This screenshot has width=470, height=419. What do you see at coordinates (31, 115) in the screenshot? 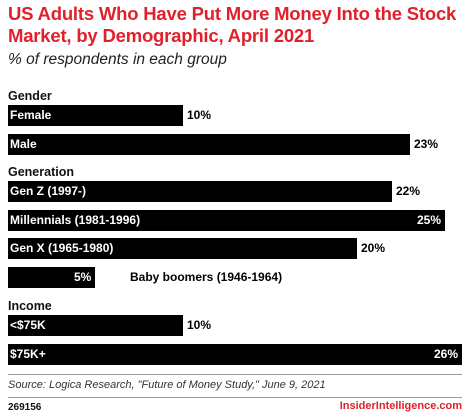
I see `bar-category-label: Female` at bounding box center [31, 115].